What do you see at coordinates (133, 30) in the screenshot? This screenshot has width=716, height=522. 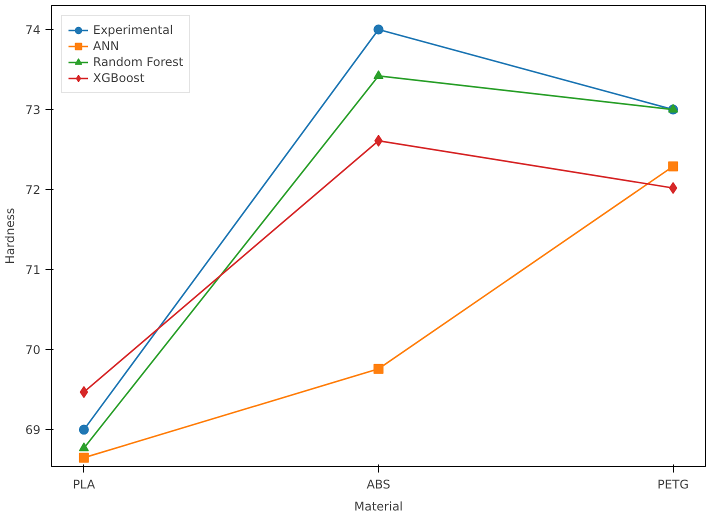 I see `legend-label: Experimental` at bounding box center [133, 30].